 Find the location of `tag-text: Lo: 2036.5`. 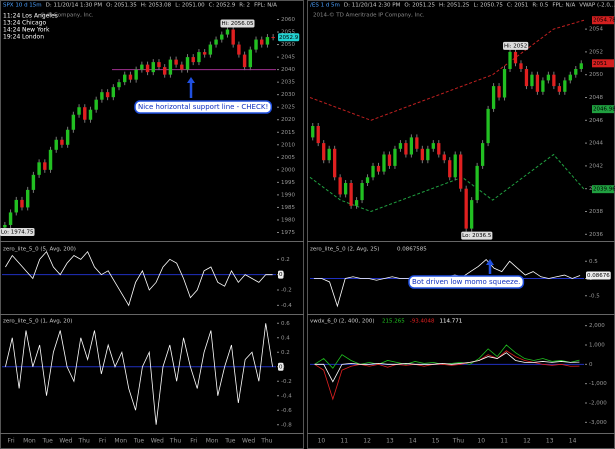

tag-text: Lo: 2036.5 is located at coordinates (477, 236).